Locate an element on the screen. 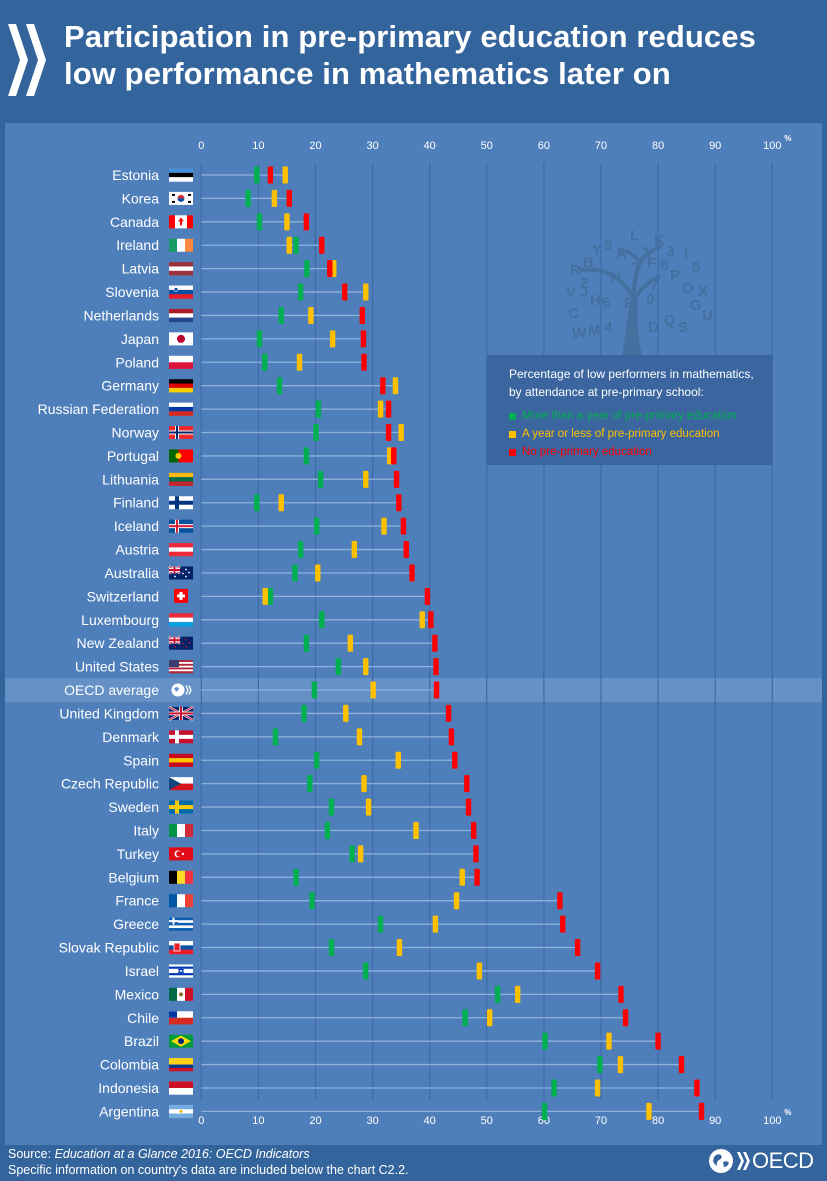 The image size is (827, 1181). chart-row: United States is located at coordinates (257, 667).